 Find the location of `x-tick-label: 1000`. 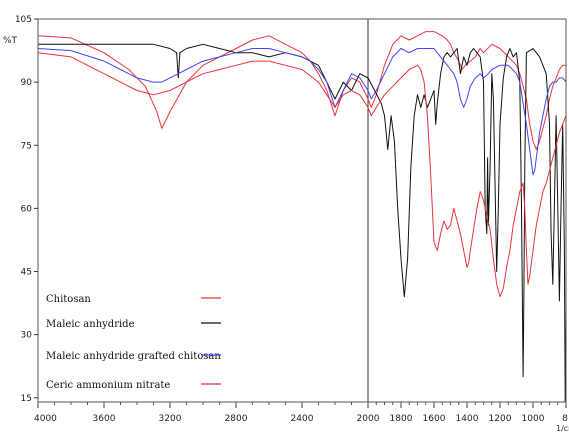

x-tick-label: 1000 is located at coordinates (533, 419).